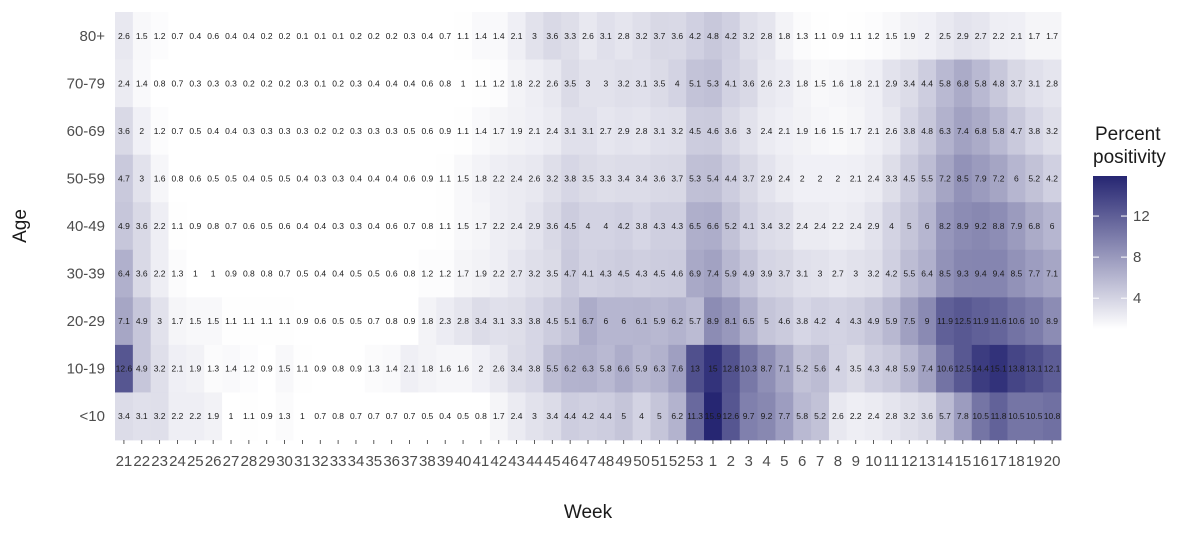 This screenshot has height=533, width=1200. Describe the element at coordinates (481, 131) in the screenshot. I see `cell-value-label: 1.4` at that location.